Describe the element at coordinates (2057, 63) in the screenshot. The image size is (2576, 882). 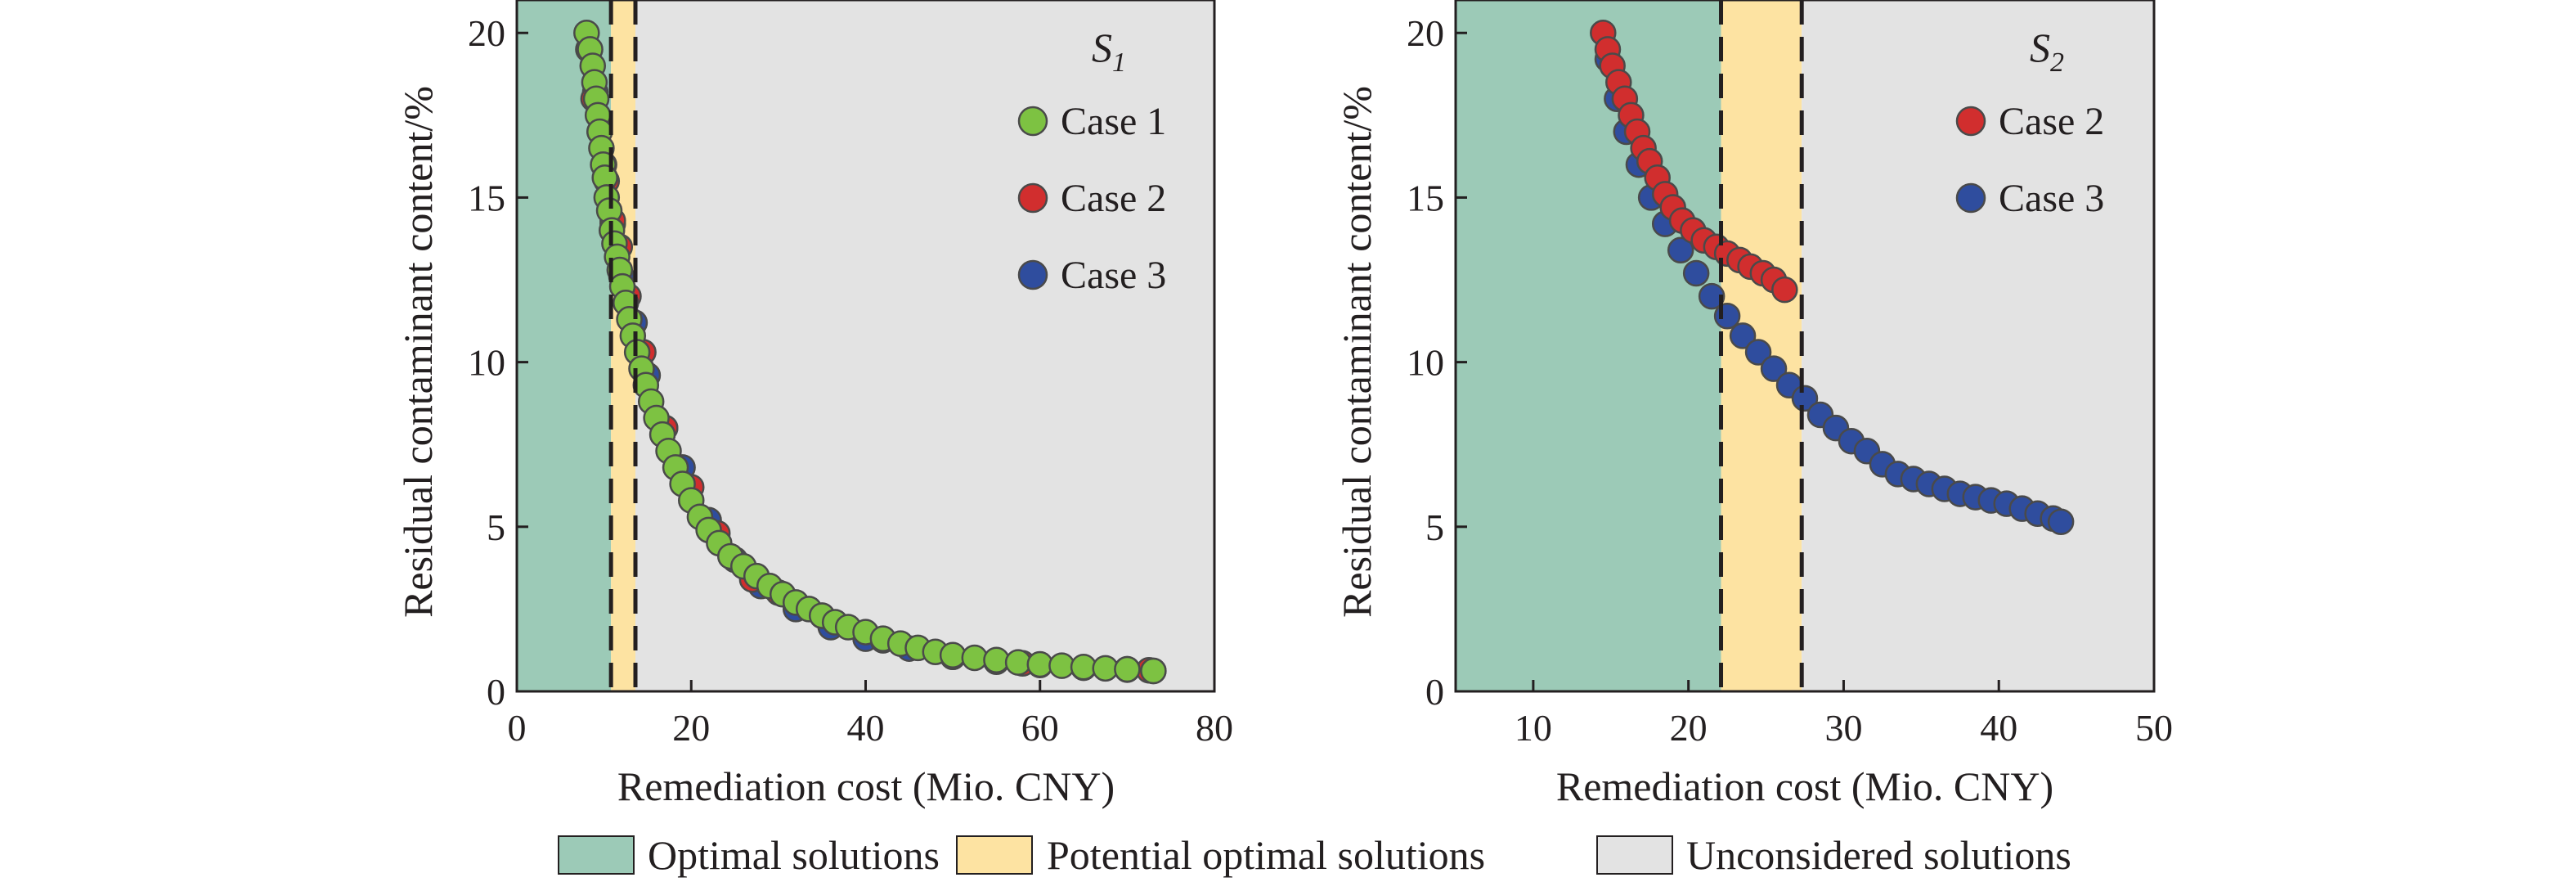
I see `panel-title-subscript: 2` at that location.